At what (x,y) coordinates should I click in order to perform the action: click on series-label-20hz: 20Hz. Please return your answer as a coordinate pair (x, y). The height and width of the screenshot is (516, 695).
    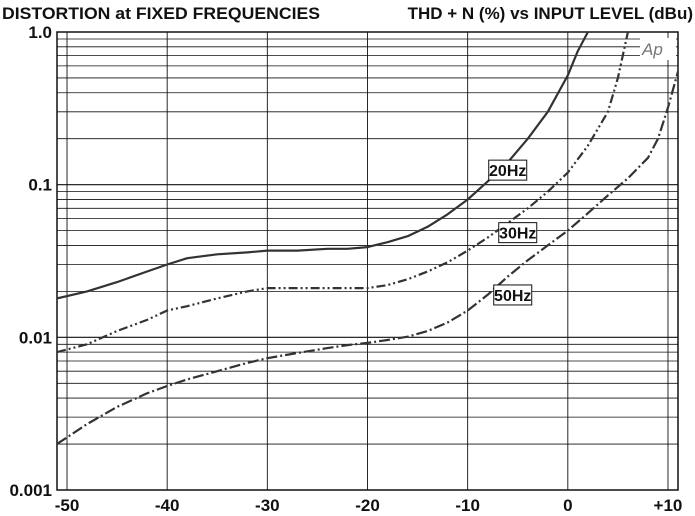
    Looking at the image, I should click on (507, 171).